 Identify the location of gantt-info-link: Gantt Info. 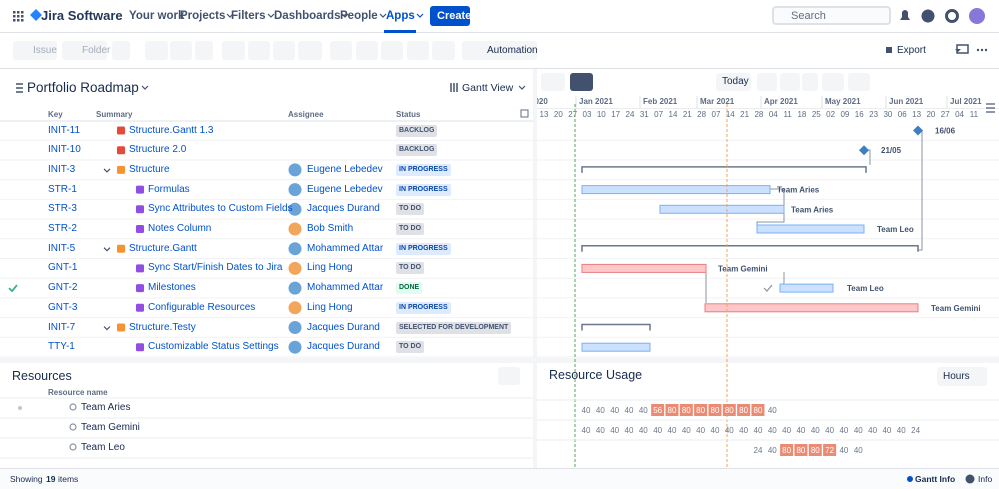
(935, 479).